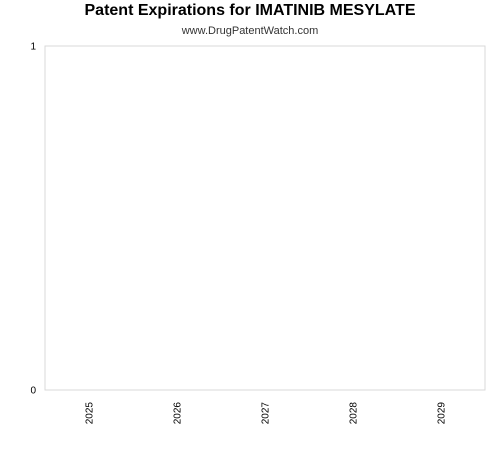 The height and width of the screenshot is (450, 500). What do you see at coordinates (178, 413) in the screenshot?
I see `x-tick-label: 2026` at bounding box center [178, 413].